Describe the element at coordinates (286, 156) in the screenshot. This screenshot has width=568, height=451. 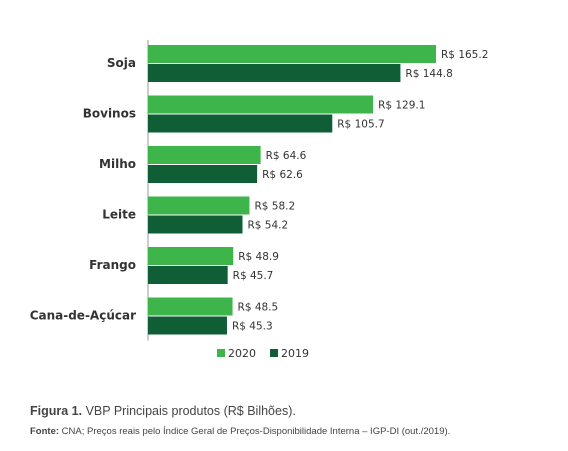
I see `data-label: R$ 64.6` at that location.